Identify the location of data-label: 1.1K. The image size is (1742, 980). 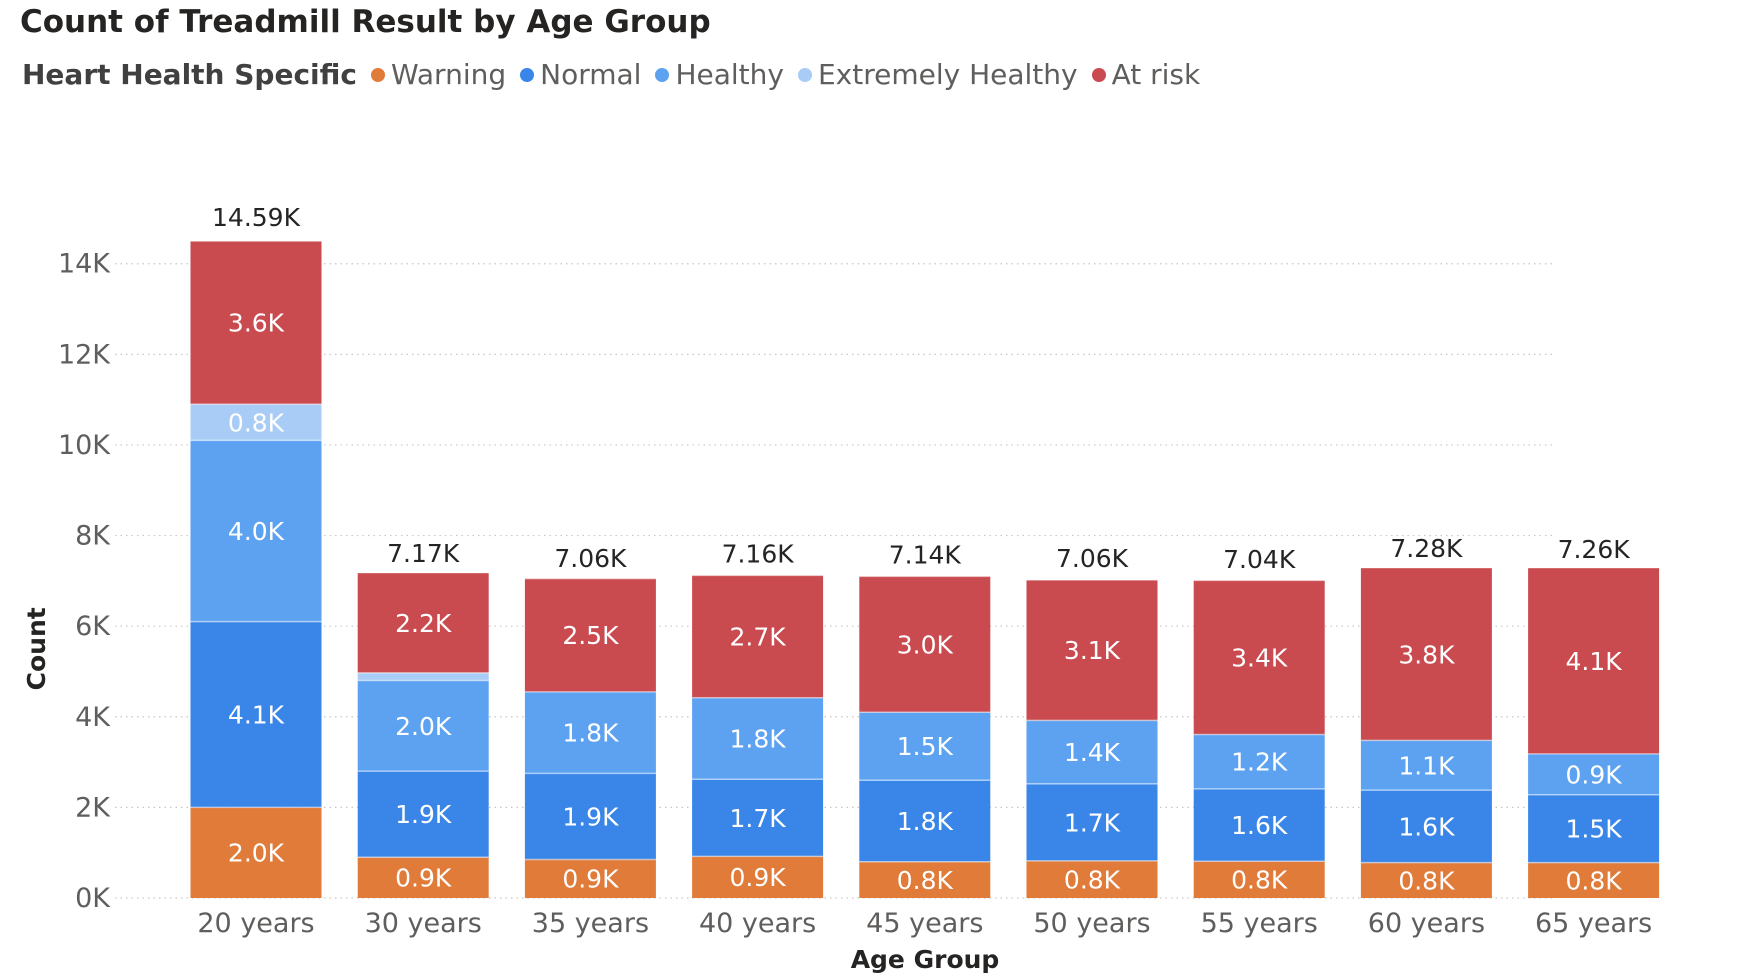
(1426, 765).